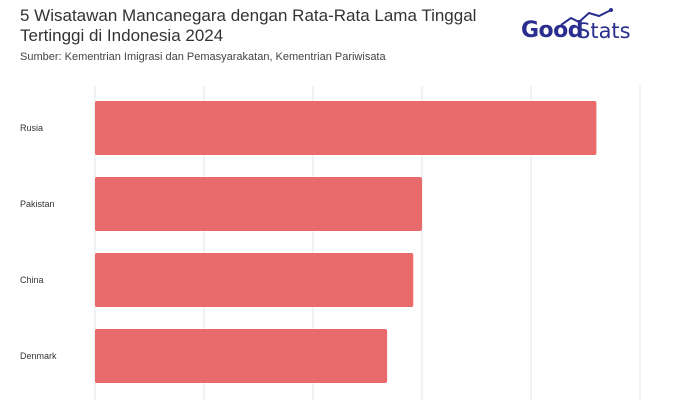  What do you see at coordinates (38, 242) in the screenshot?
I see `chart-category-labels: Rusia Pakistan China Denmark` at bounding box center [38, 242].